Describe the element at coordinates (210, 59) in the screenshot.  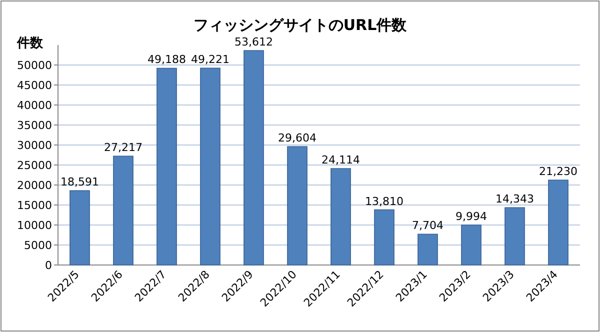
I see `data-label: 49,221` at that location.